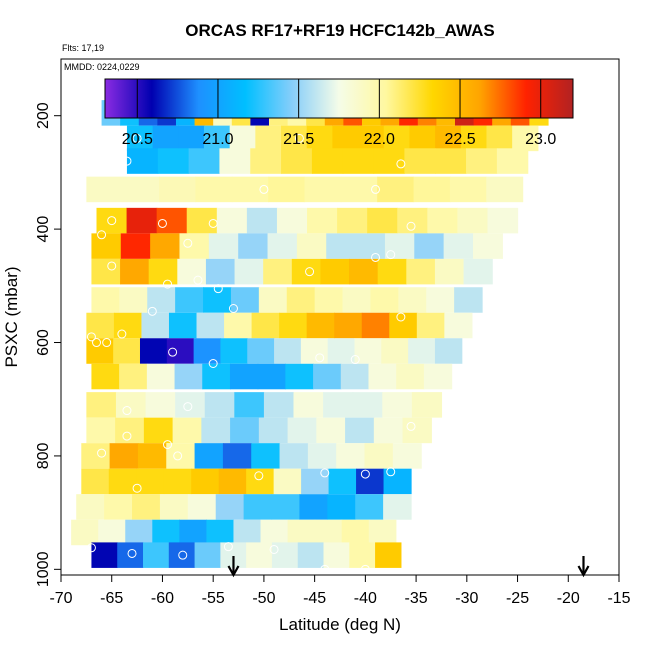 Image resolution: width=650 pixels, height=650 pixels. Describe the element at coordinates (43, 569) in the screenshot. I see `y-tick-label: 1000` at that location.